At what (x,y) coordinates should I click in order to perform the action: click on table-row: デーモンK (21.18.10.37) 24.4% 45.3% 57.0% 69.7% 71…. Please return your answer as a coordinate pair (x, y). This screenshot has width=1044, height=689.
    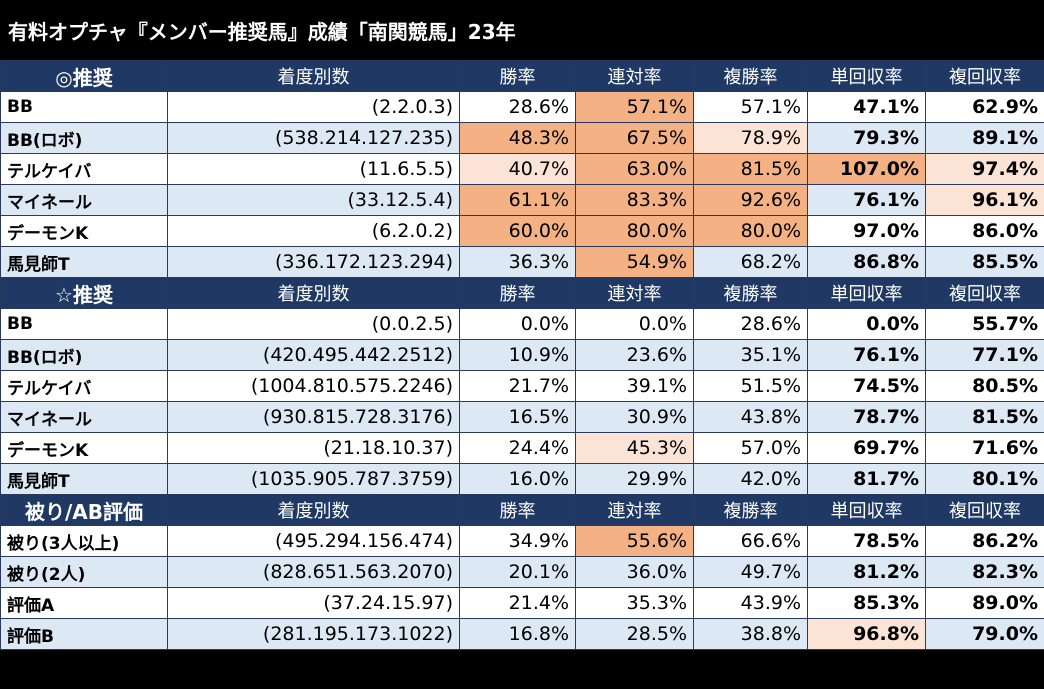
    Looking at the image, I should click on (522, 448).